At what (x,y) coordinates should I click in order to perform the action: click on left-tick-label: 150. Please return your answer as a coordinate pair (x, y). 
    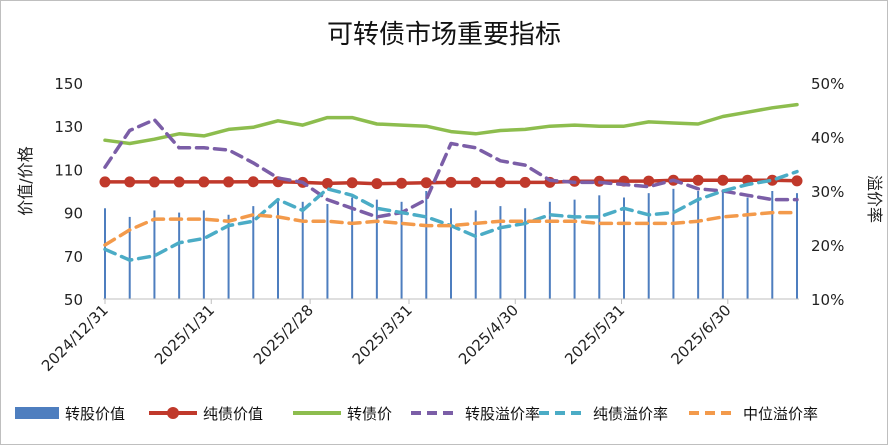
    Looking at the image, I should click on (68, 84).